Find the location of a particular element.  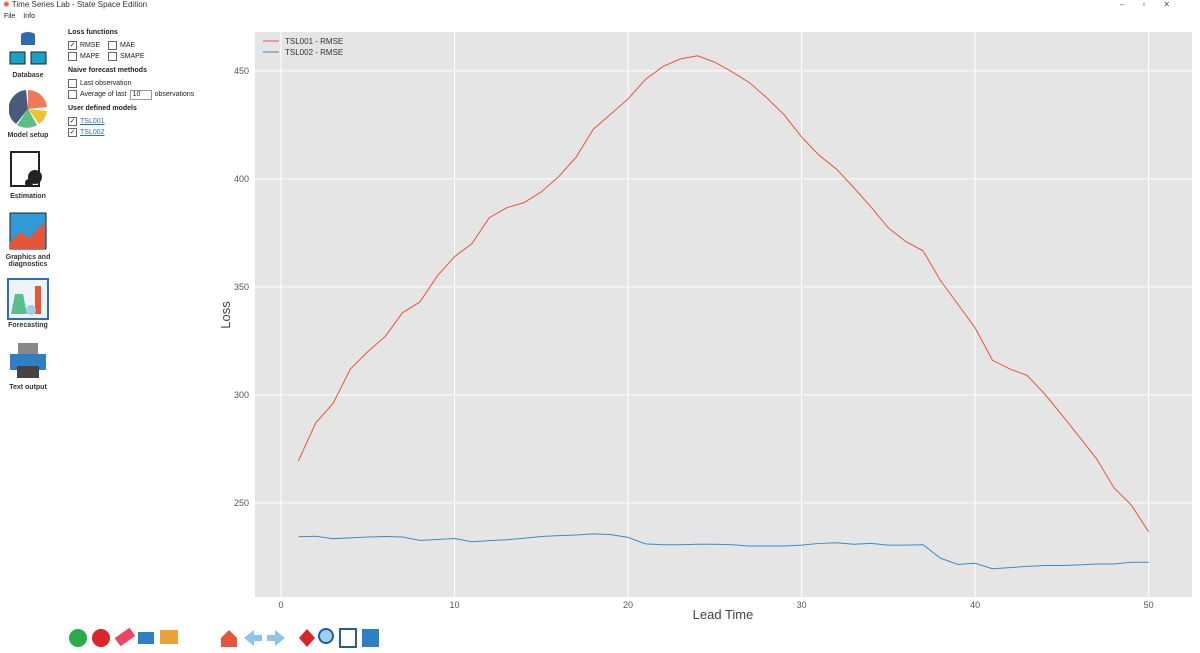

nav-forecasting: Forecasting is located at coordinates (28, 303).